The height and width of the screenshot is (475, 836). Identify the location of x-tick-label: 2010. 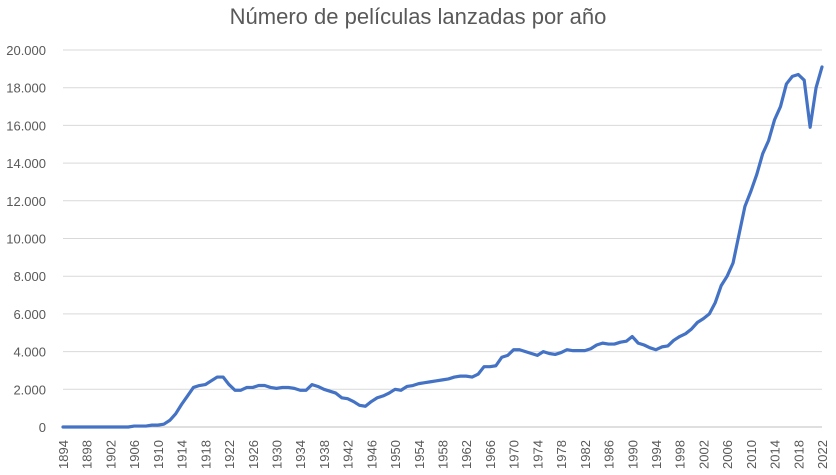
(751, 454).